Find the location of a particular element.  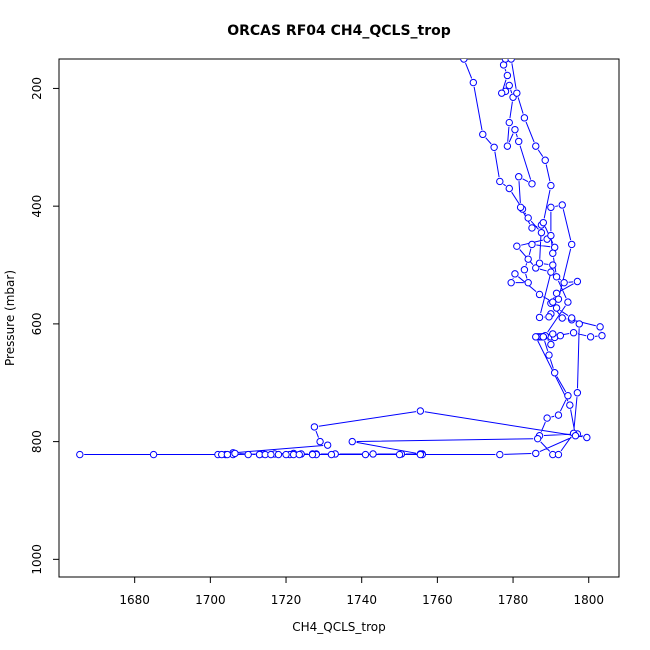

x-tick-label: 1720 is located at coordinates (286, 600).